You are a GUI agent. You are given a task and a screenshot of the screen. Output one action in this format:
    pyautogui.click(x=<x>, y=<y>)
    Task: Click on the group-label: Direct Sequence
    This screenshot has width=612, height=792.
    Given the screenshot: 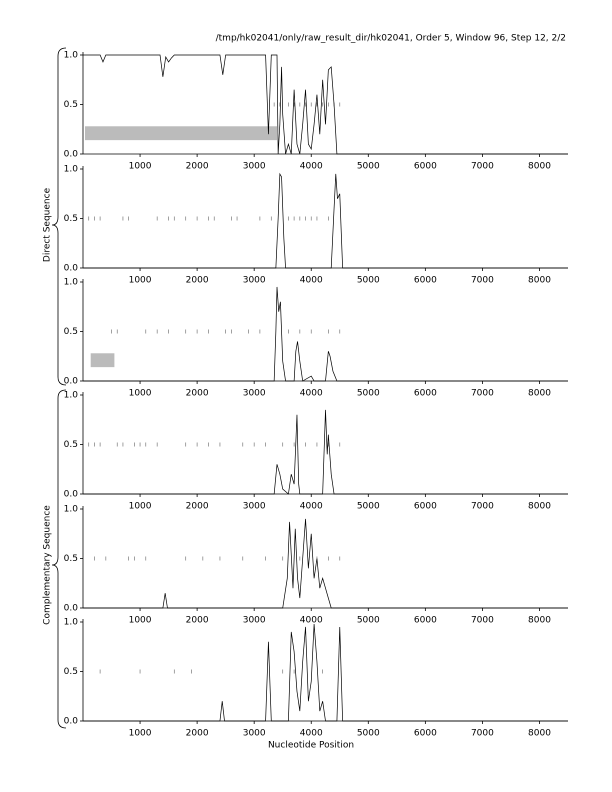 What is the action you would take?
    pyautogui.click(x=48, y=224)
    